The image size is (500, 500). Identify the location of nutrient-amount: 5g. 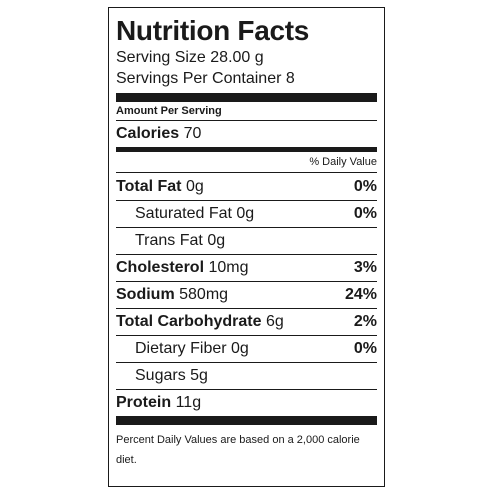
(199, 375).